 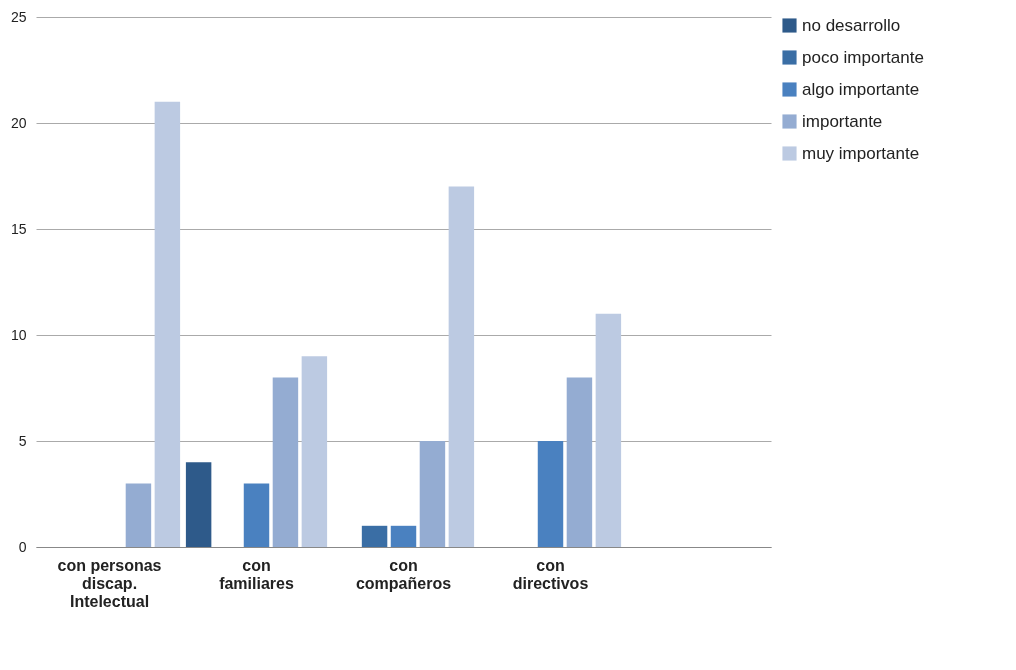 What do you see at coordinates (403, 574) in the screenshot?
I see `x-tick-label: con compañeros` at bounding box center [403, 574].